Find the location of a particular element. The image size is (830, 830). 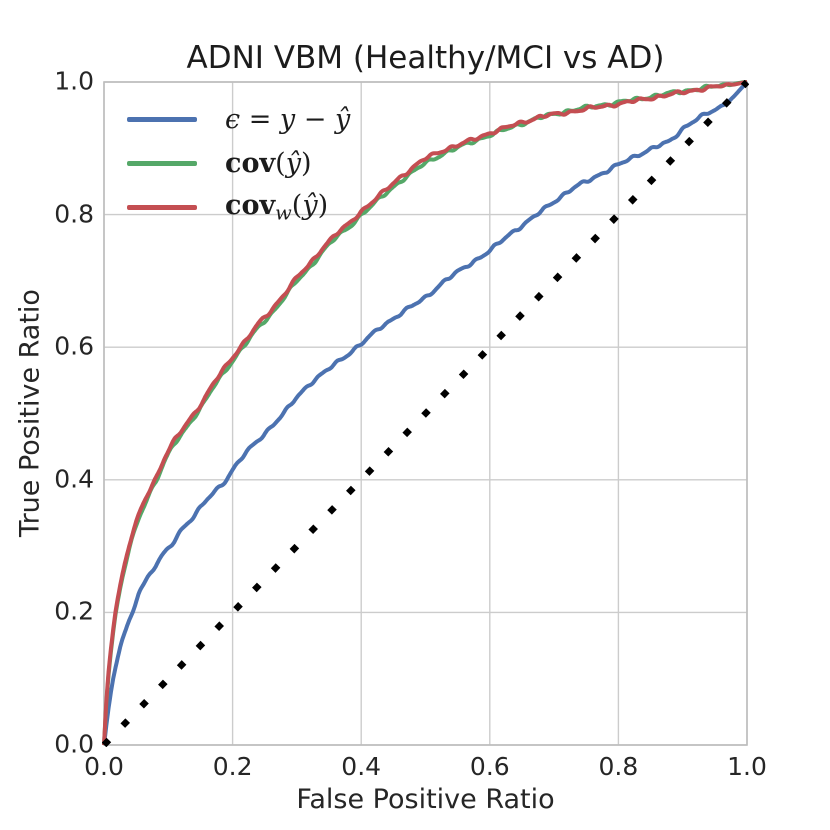

legend-line-cov-weighted is located at coordinates (162, 207).